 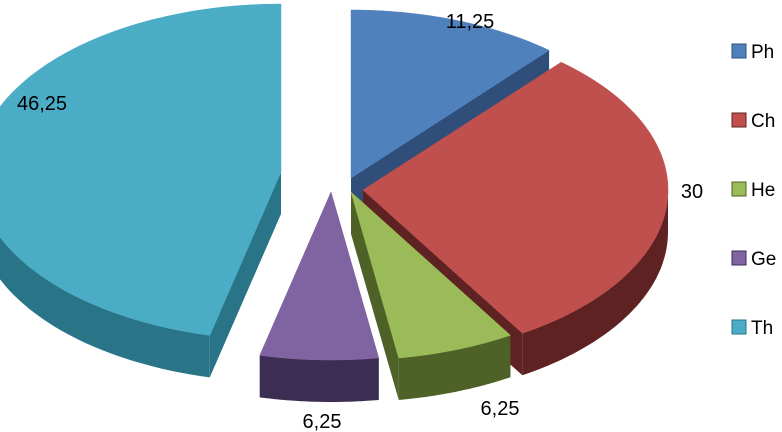 What do you see at coordinates (319, 276) in the screenshot?
I see `slice-top-ge` at bounding box center [319, 276].